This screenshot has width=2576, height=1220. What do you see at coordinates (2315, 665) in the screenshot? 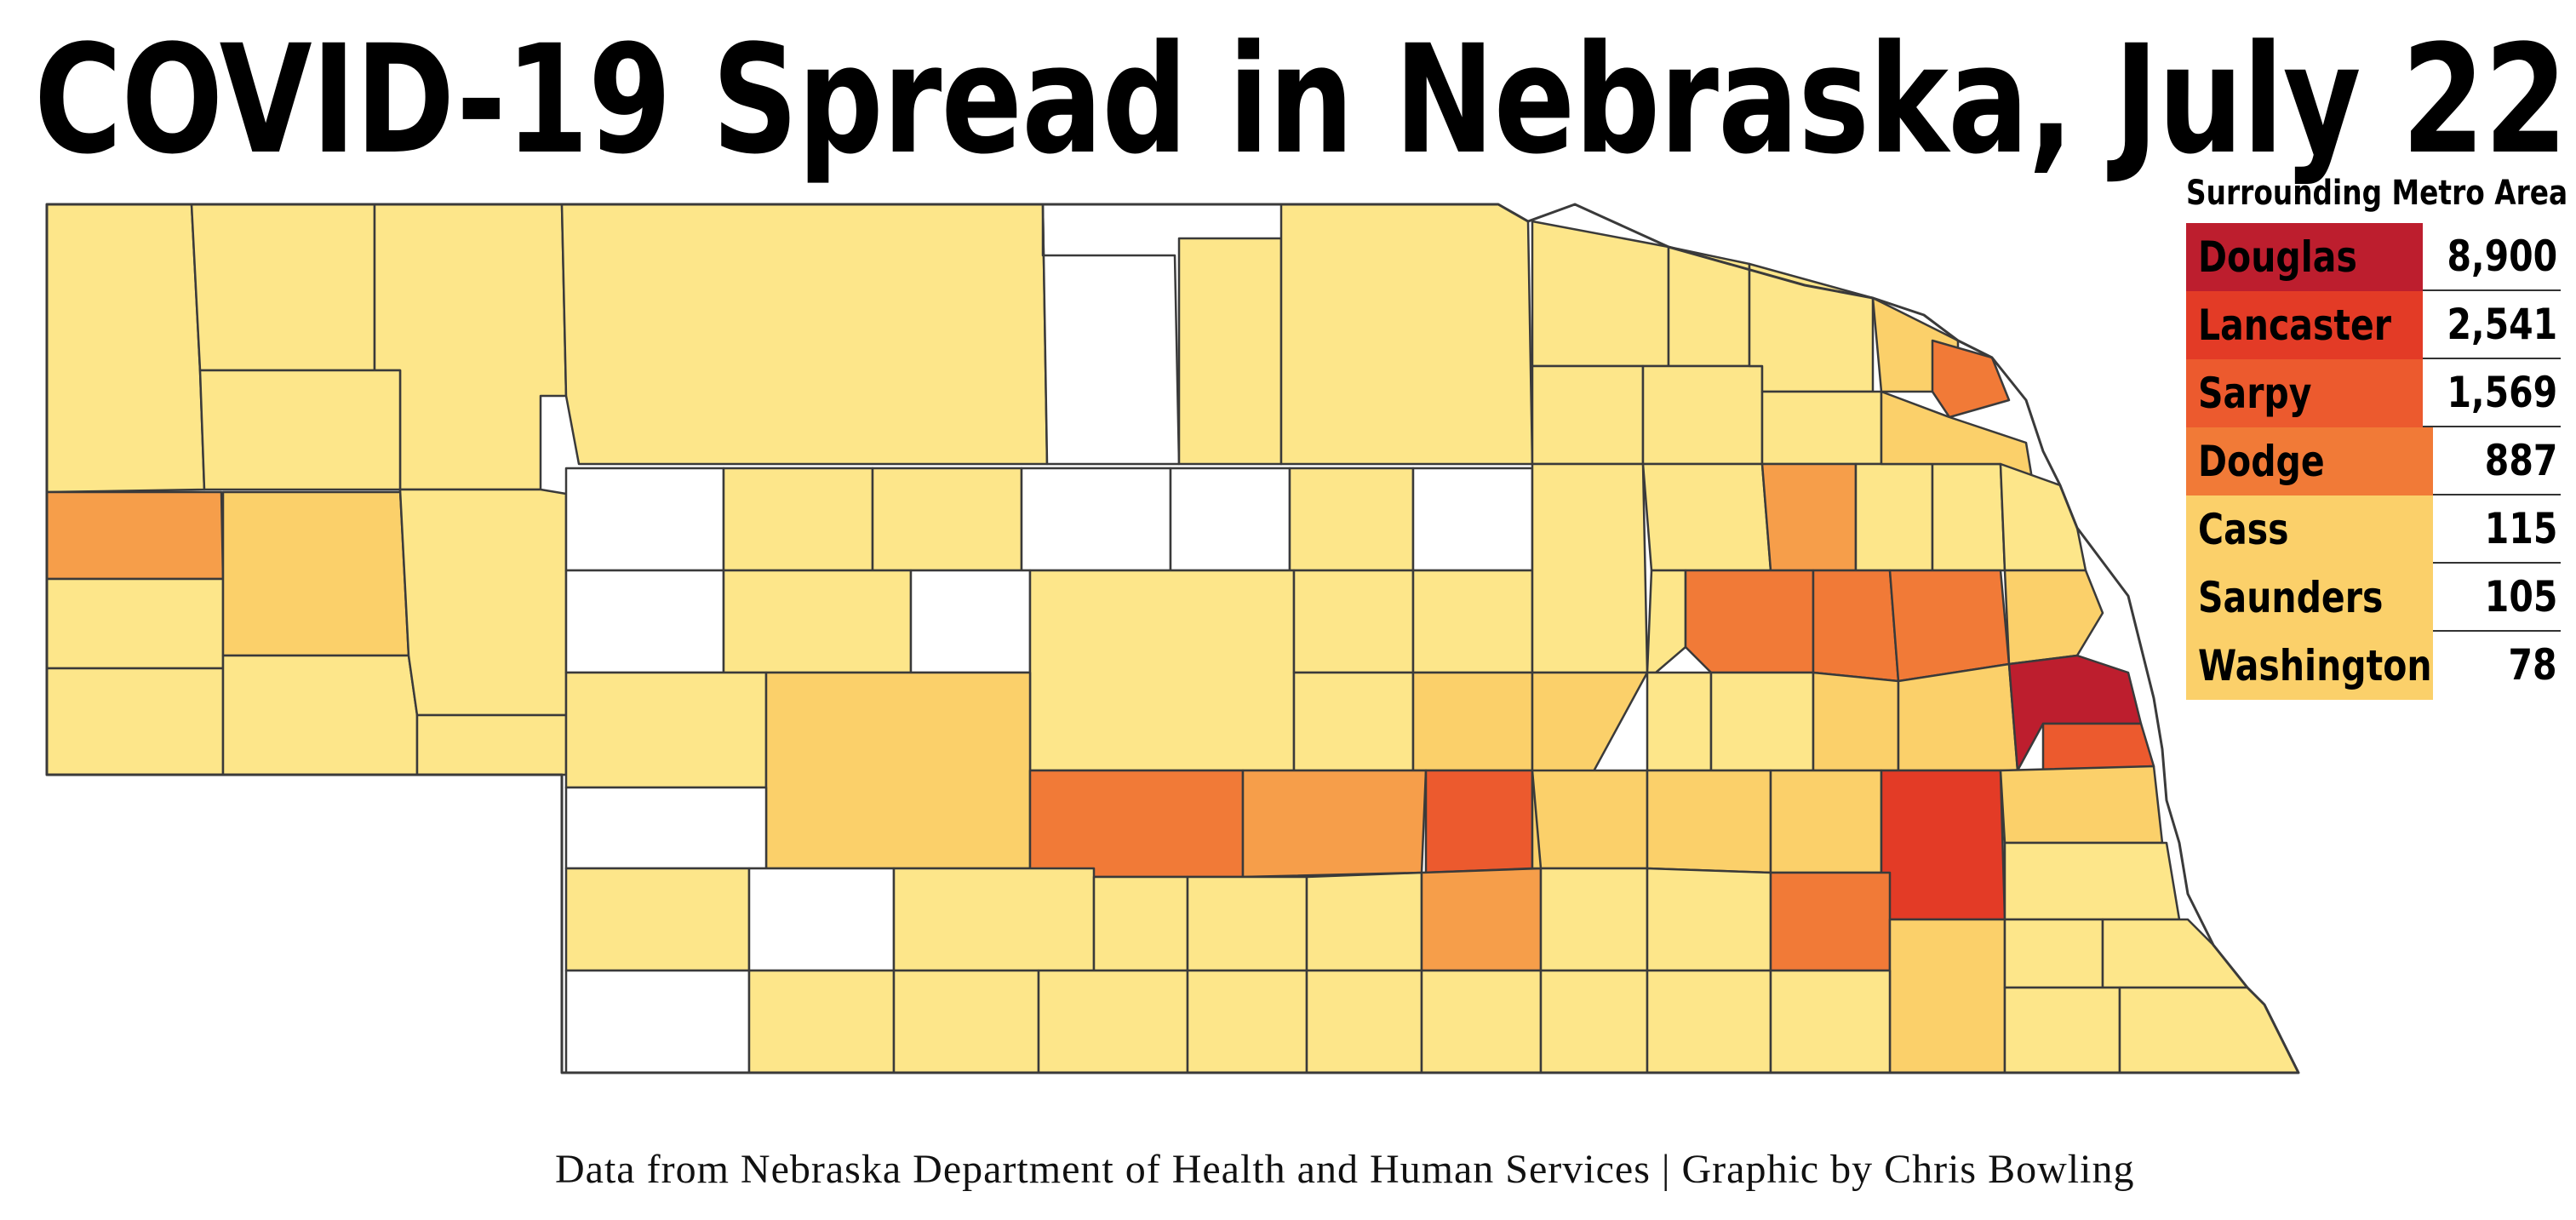
I see `metro-county-label: Washington` at bounding box center [2315, 665].